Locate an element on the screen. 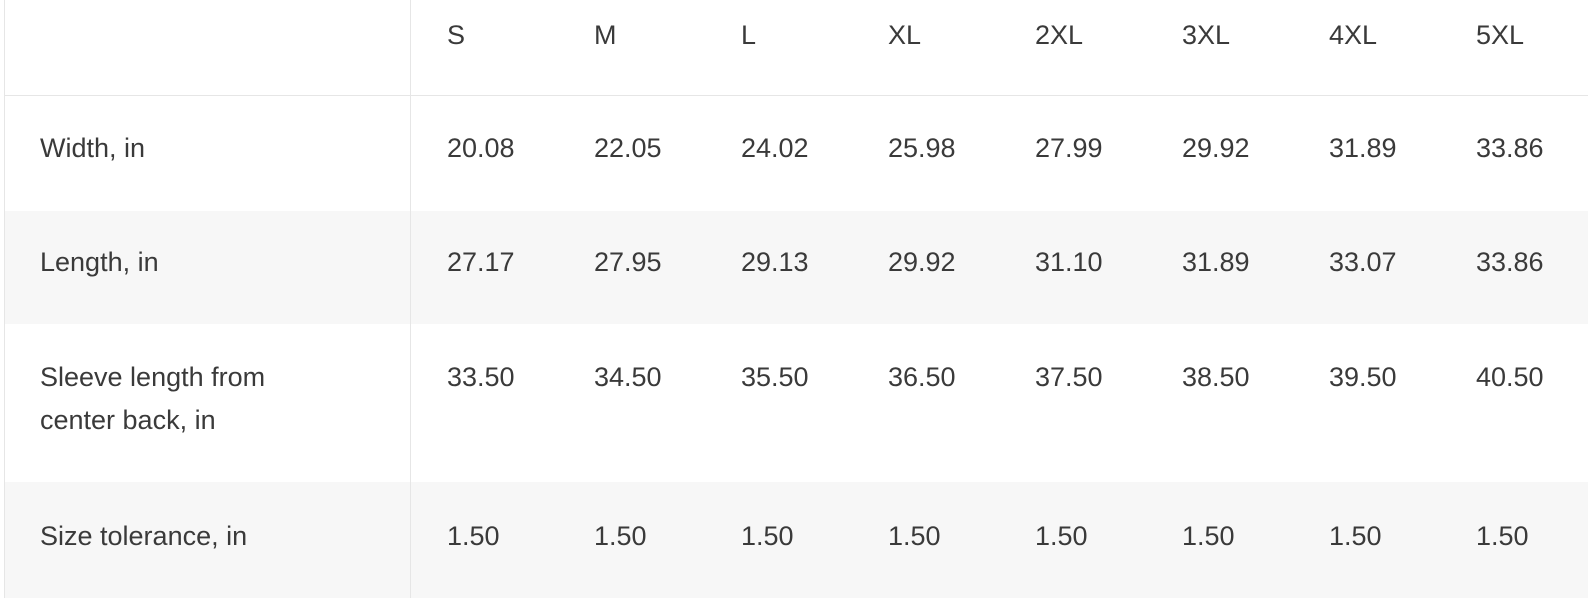 This screenshot has height=598, width=1588. header-size-m: M is located at coordinates (605, 35).